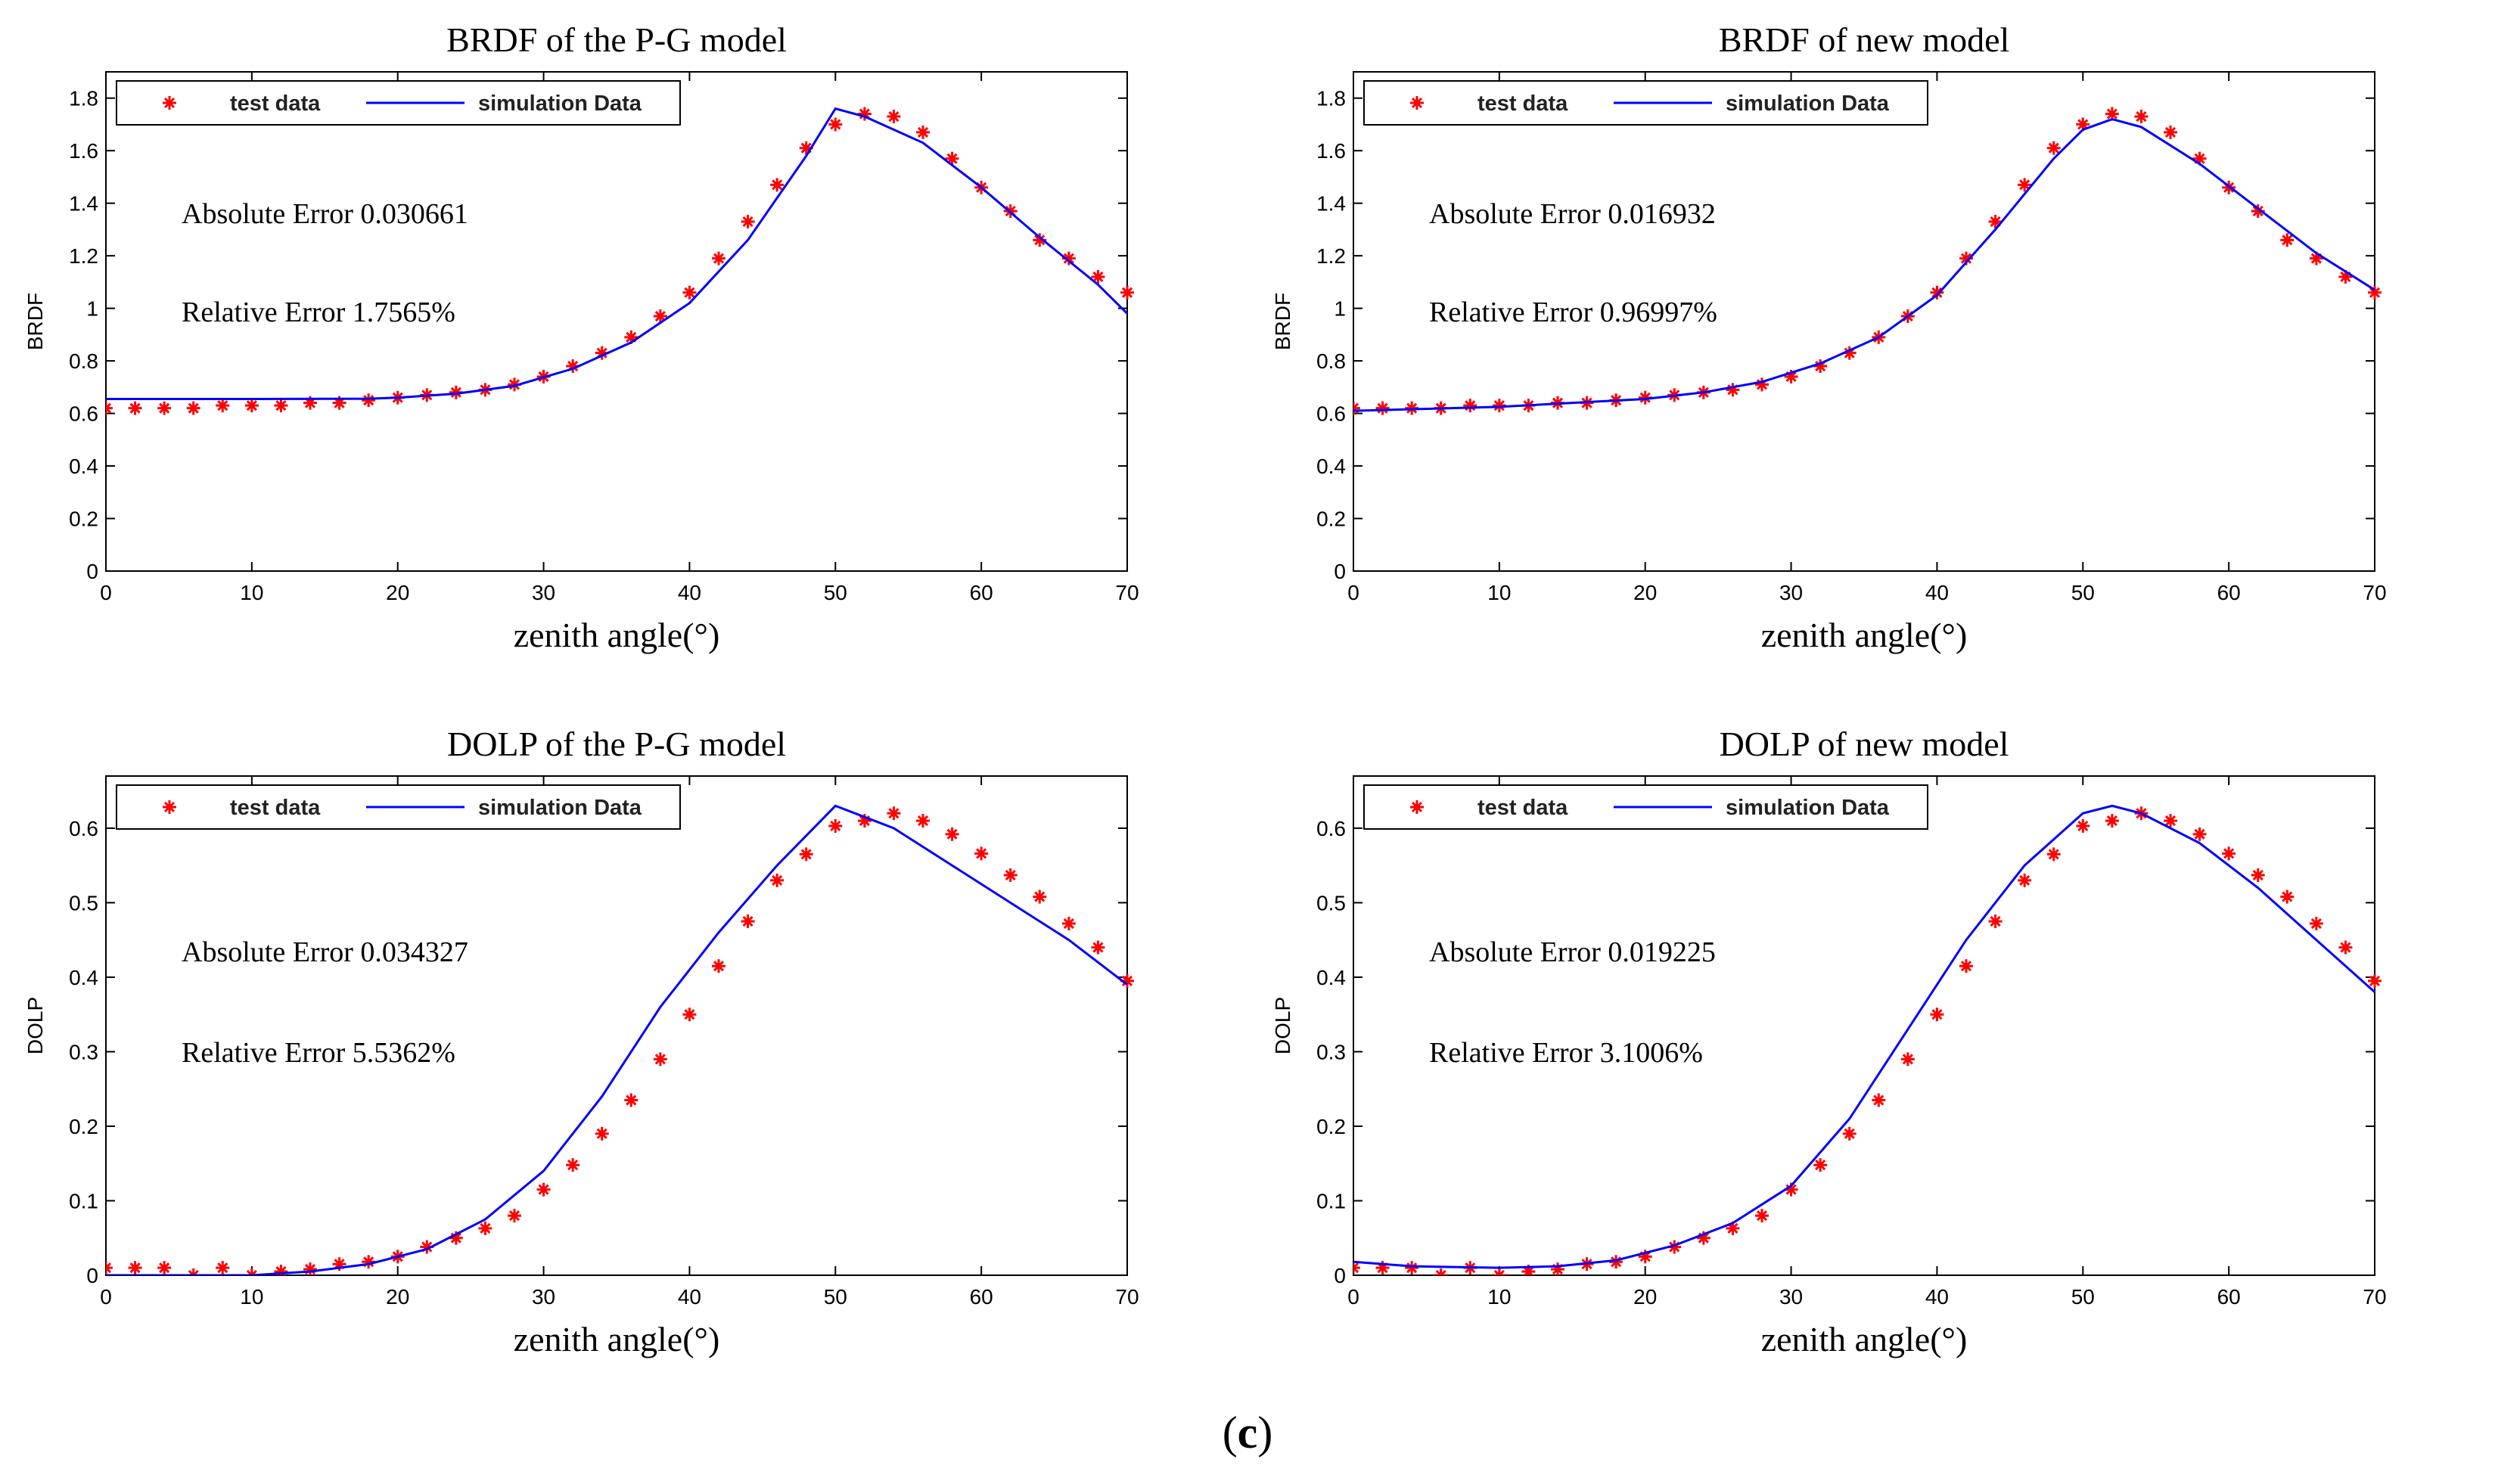 Image resolution: width=2495 pixels, height=1484 pixels. What do you see at coordinates (617, 1339) in the screenshot?
I see `x-axis-label: zenith angle(°)` at bounding box center [617, 1339].